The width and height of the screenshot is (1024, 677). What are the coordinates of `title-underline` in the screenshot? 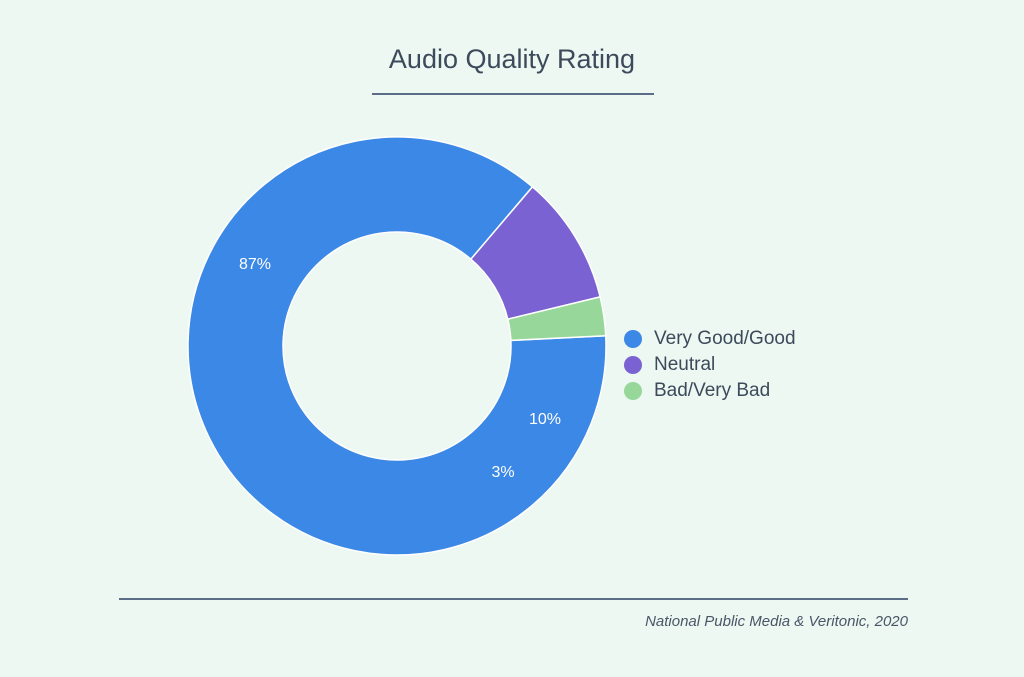 It's located at (513, 94).